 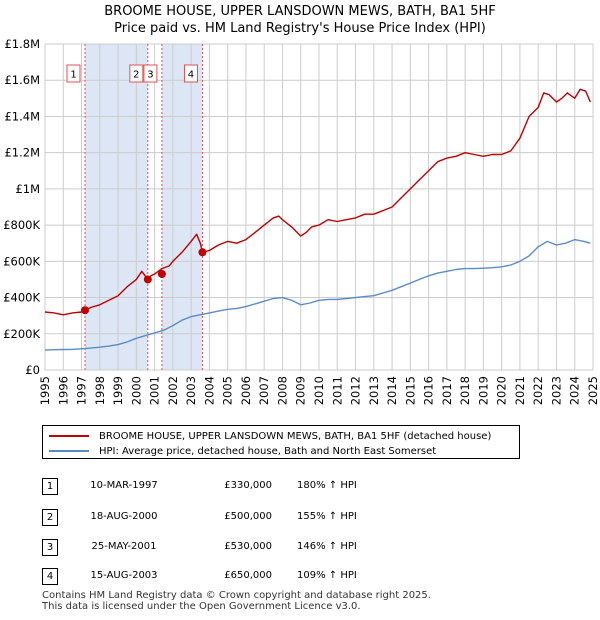 I want to click on x-tick-label: 2017, so click(x=447, y=390).